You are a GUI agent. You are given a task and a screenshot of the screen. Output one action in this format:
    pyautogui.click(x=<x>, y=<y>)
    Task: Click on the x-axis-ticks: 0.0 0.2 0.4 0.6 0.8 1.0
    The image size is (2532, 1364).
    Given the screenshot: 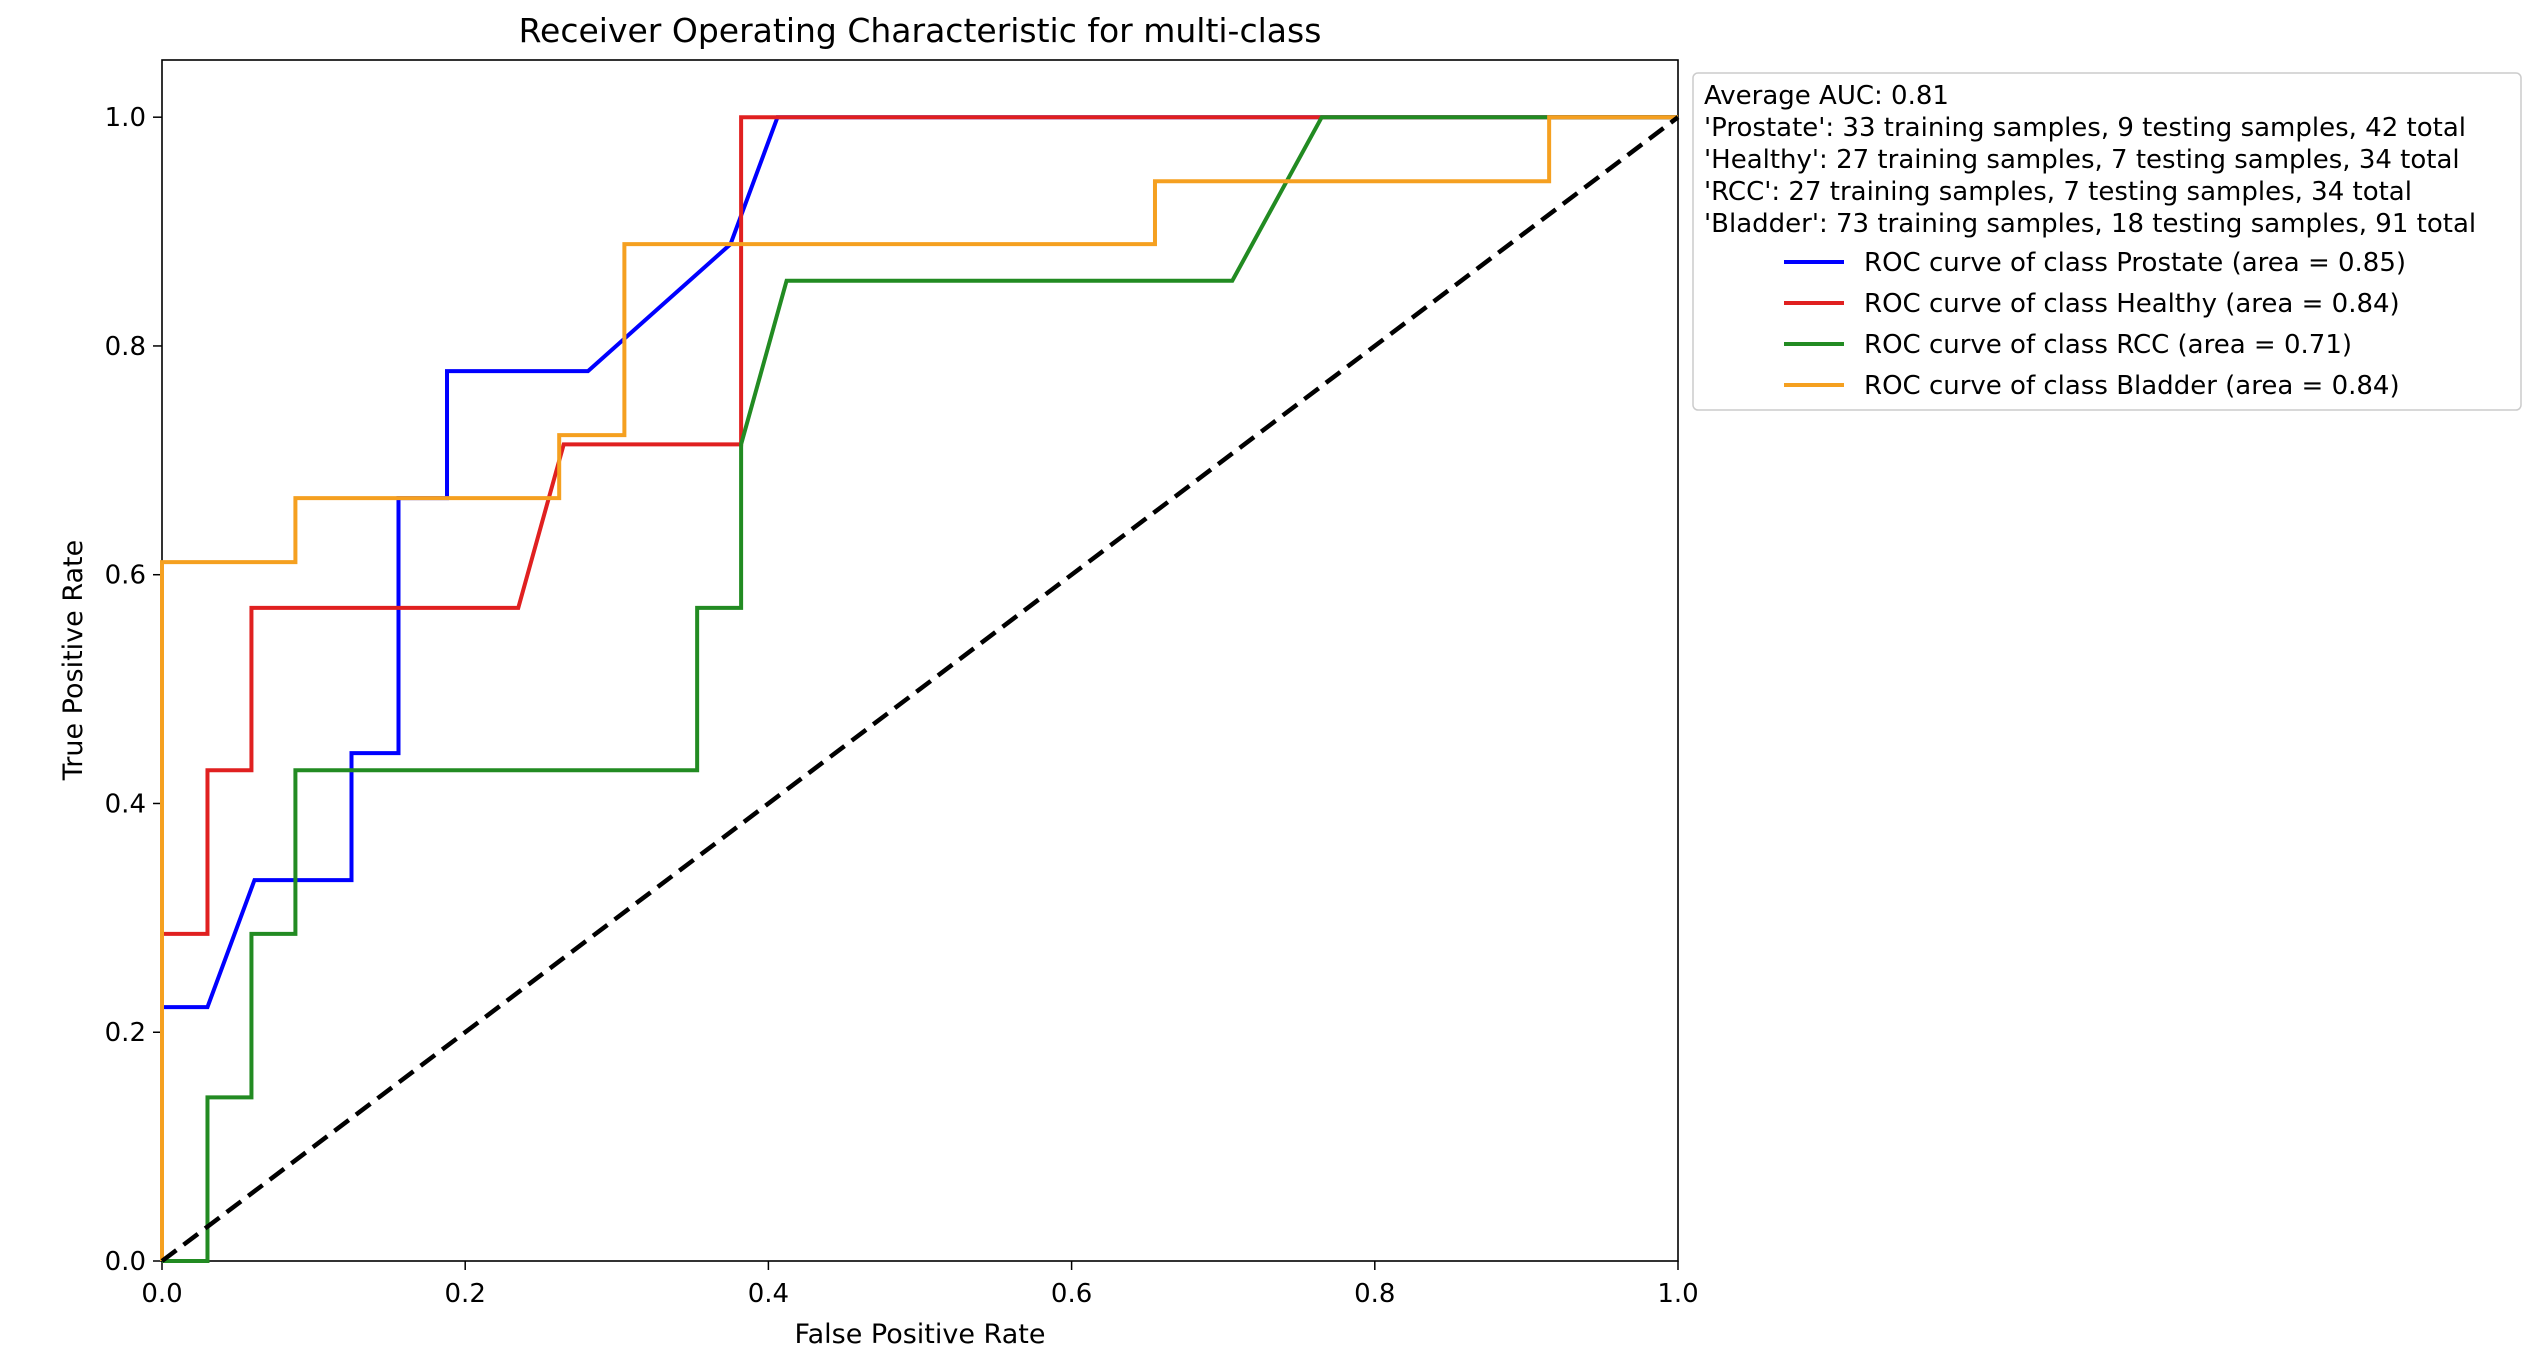 What is the action you would take?
    pyautogui.click(x=920, y=1285)
    